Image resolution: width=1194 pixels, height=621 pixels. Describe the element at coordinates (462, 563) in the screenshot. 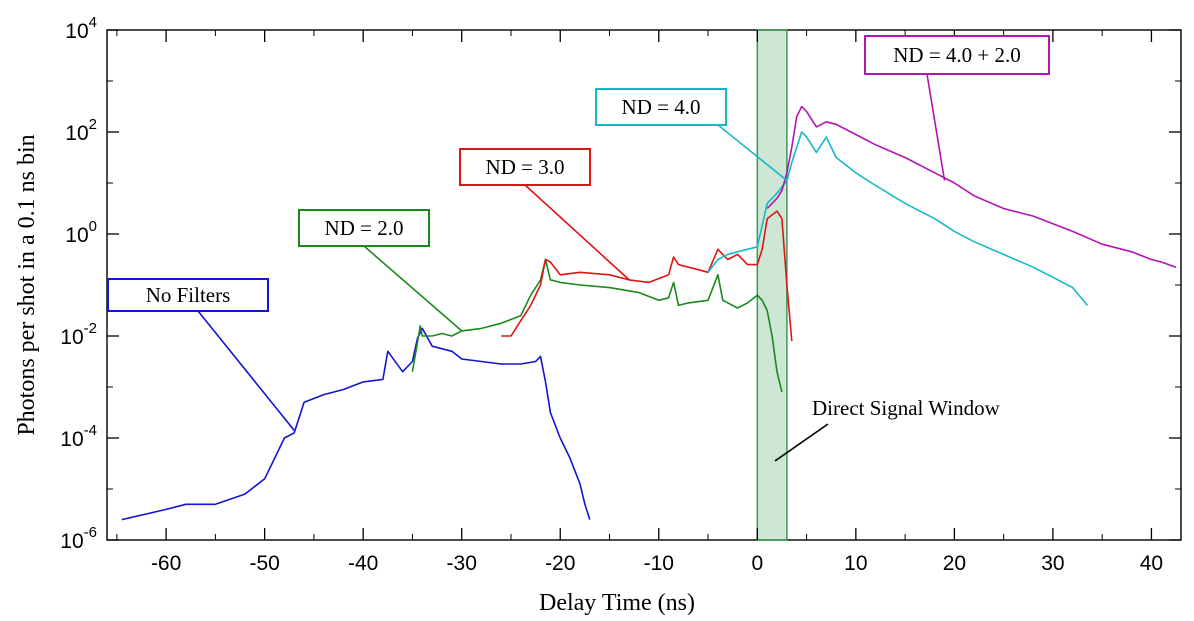

I see `x-tick-label: -30` at that location.